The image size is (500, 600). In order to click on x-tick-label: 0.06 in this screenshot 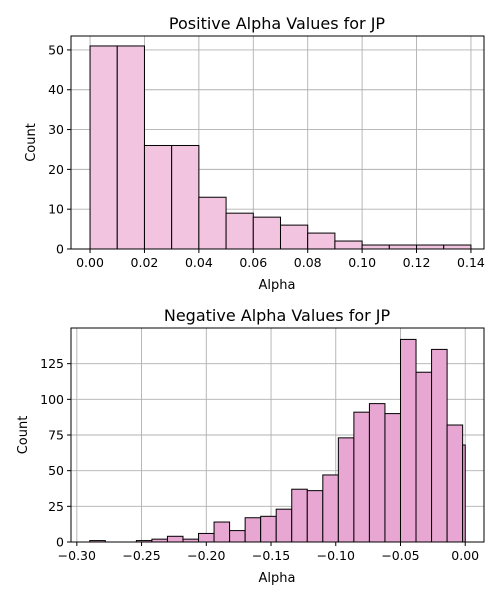, I will do `click(253, 262)`.